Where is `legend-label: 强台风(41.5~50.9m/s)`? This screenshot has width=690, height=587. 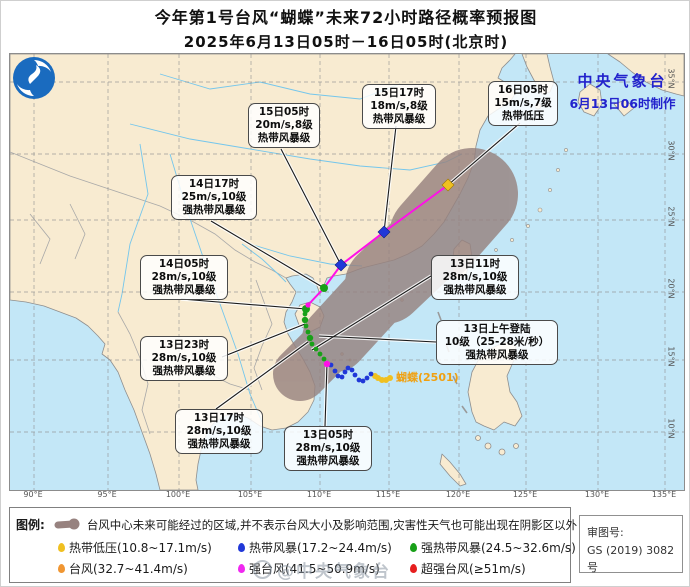
legend-label: 强台风(41.5~50.9m/s) is located at coordinates (314, 569).